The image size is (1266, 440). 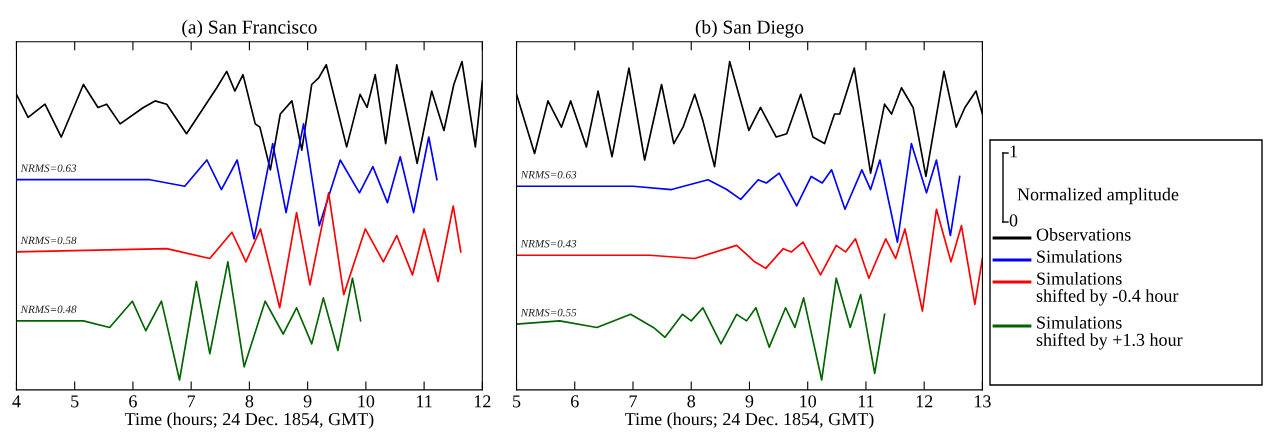 I want to click on annotation: NRMS=0.58, so click(x=48, y=240).